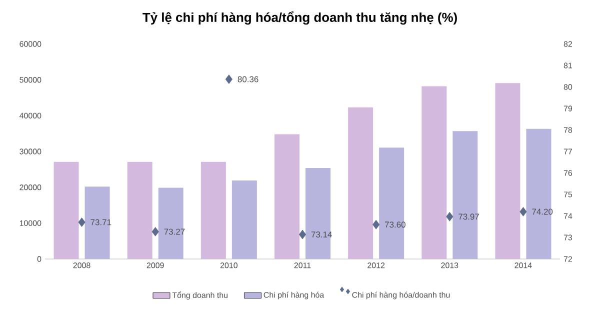 This screenshot has height=314, width=600. I want to click on data-label: 74.20, so click(542, 211).